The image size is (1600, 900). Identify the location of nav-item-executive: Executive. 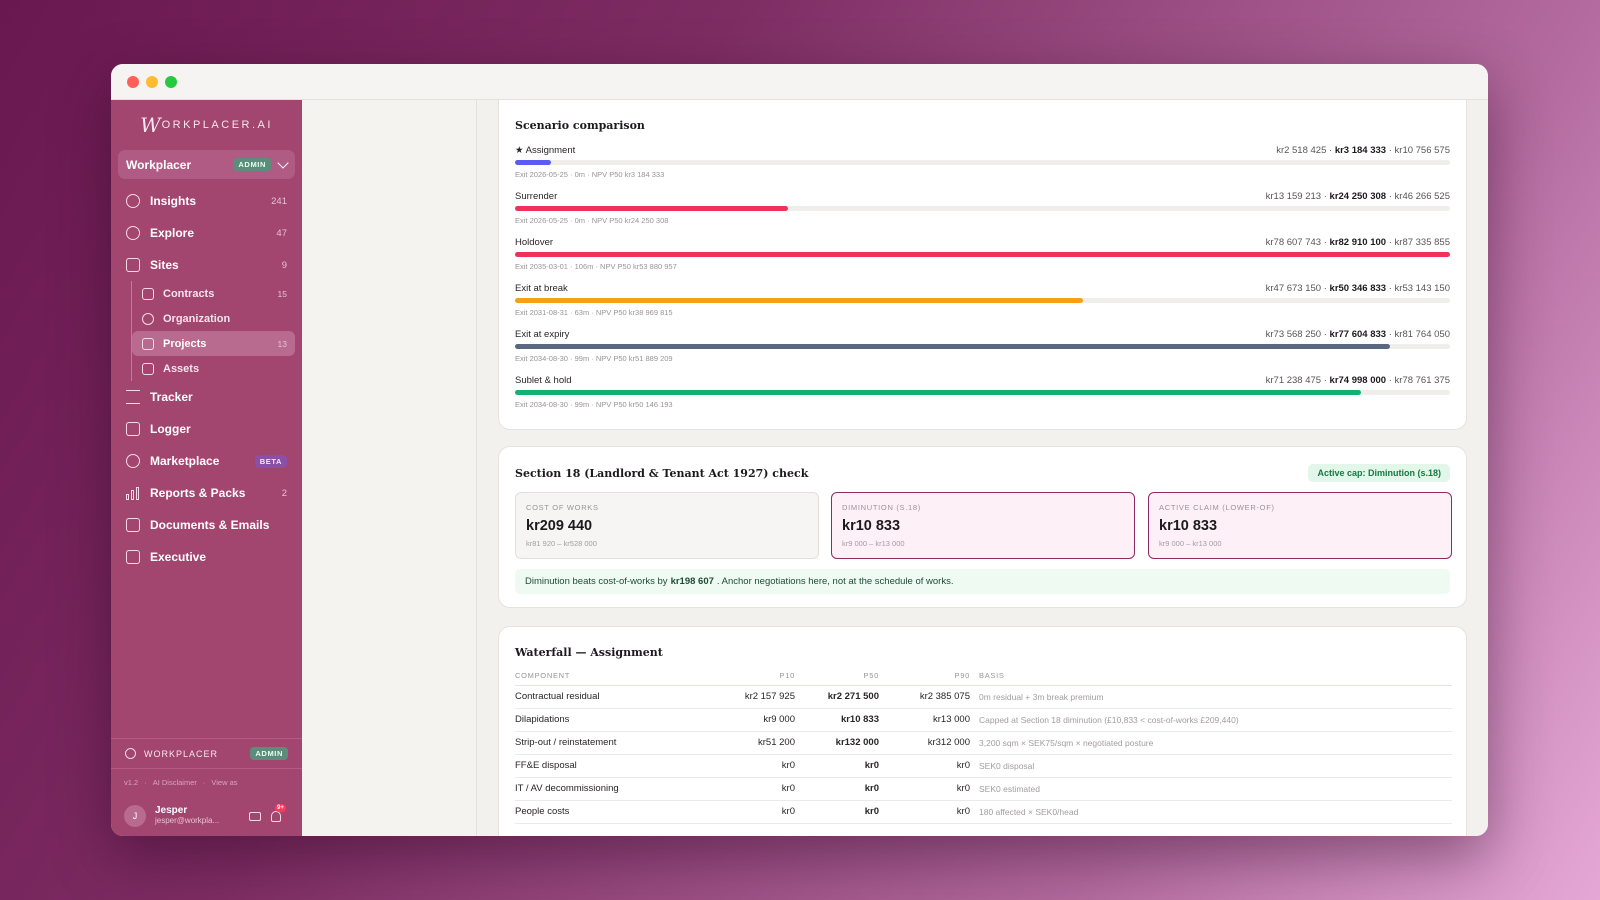
(206, 557).